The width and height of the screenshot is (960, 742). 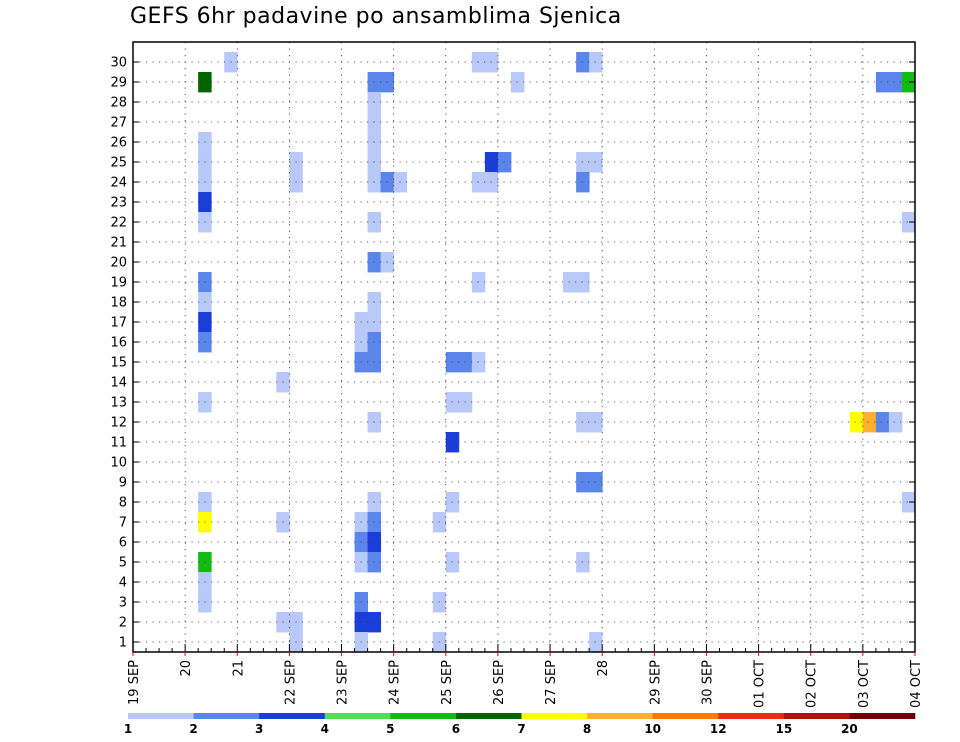 What do you see at coordinates (655, 682) in the screenshot?
I see `x-tick-label: 29 SEP` at bounding box center [655, 682].